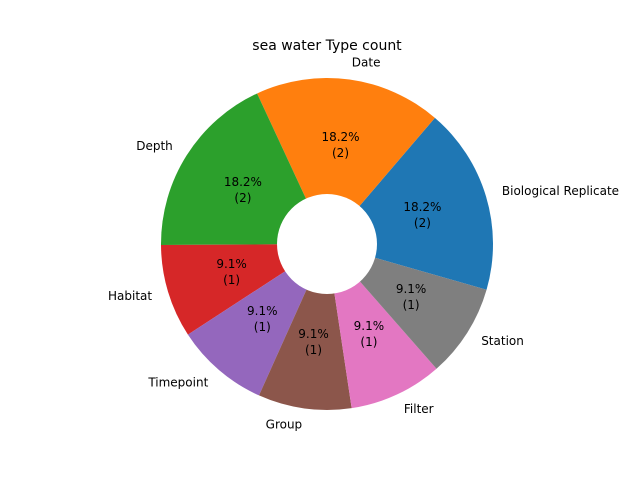 This screenshot has width=640, height=480. I want to click on slice-label-group: Group, so click(284, 424).